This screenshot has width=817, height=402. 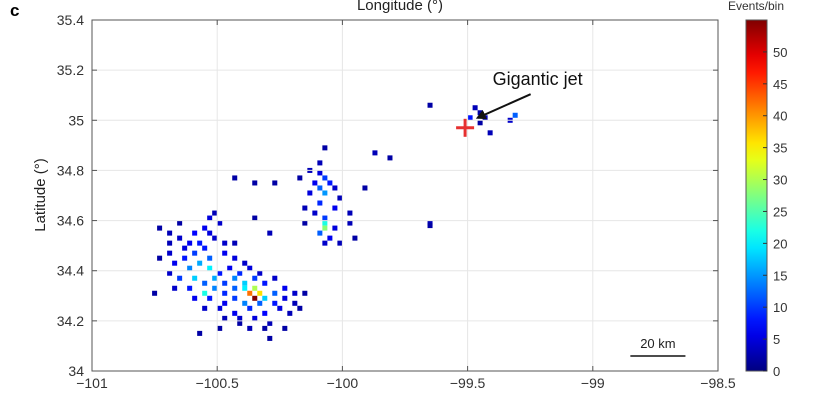 What do you see at coordinates (756, 6) in the screenshot?
I see `colorbar-title: Events/bin` at bounding box center [756, 6].